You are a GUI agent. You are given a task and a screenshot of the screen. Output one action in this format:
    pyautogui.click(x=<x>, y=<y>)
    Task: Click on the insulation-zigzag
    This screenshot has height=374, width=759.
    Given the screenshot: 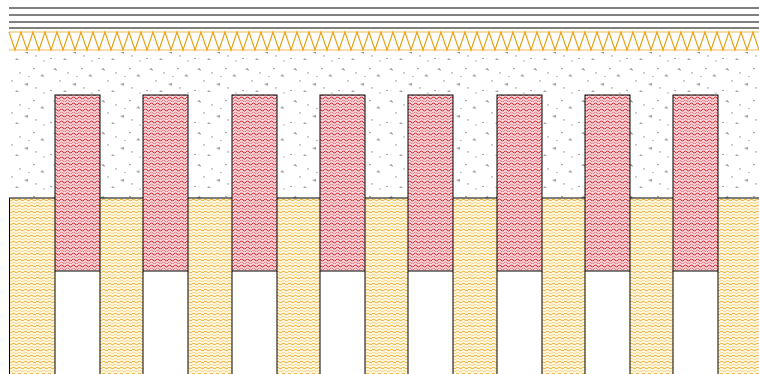 What is the action you would take?
    pyautogui.click(x=383, y=41)
    